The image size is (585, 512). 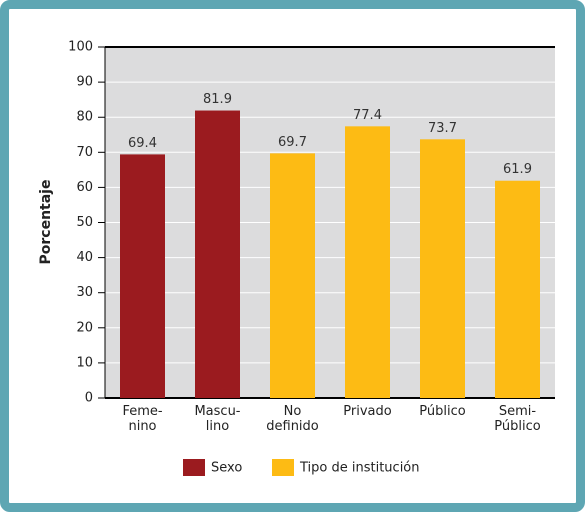 I want to click on y-tick-label: 10, so click(x=84, y=362).